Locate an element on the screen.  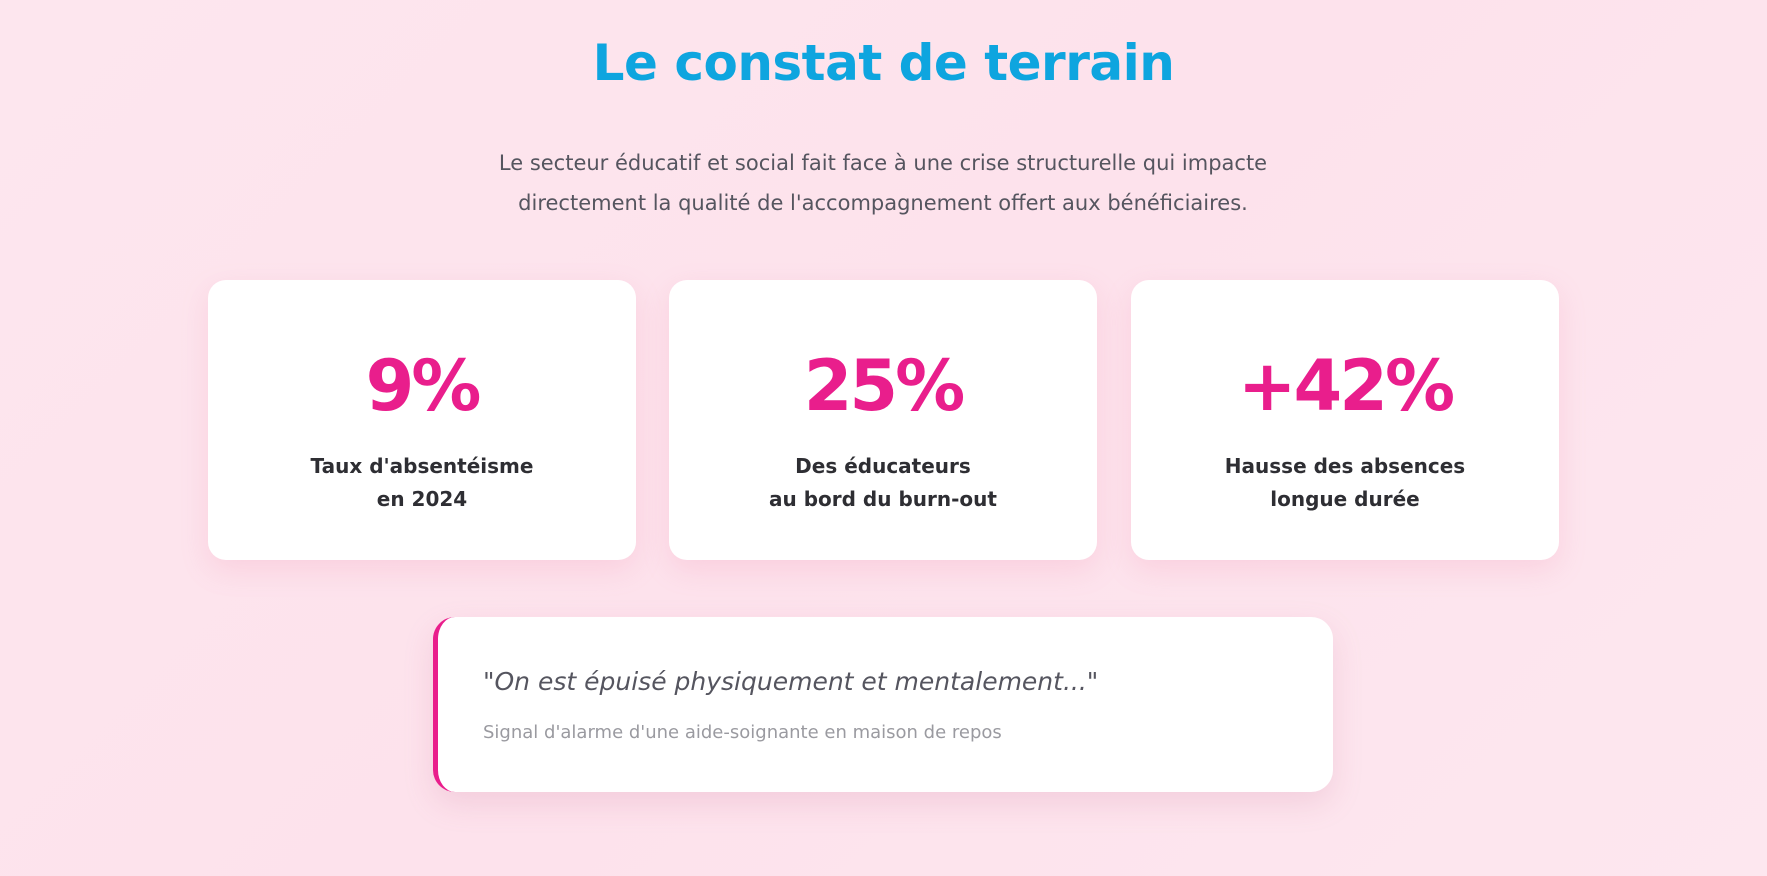
stat-label-line-1: Taux d'absentéisme is located at coordinates (422, 466).